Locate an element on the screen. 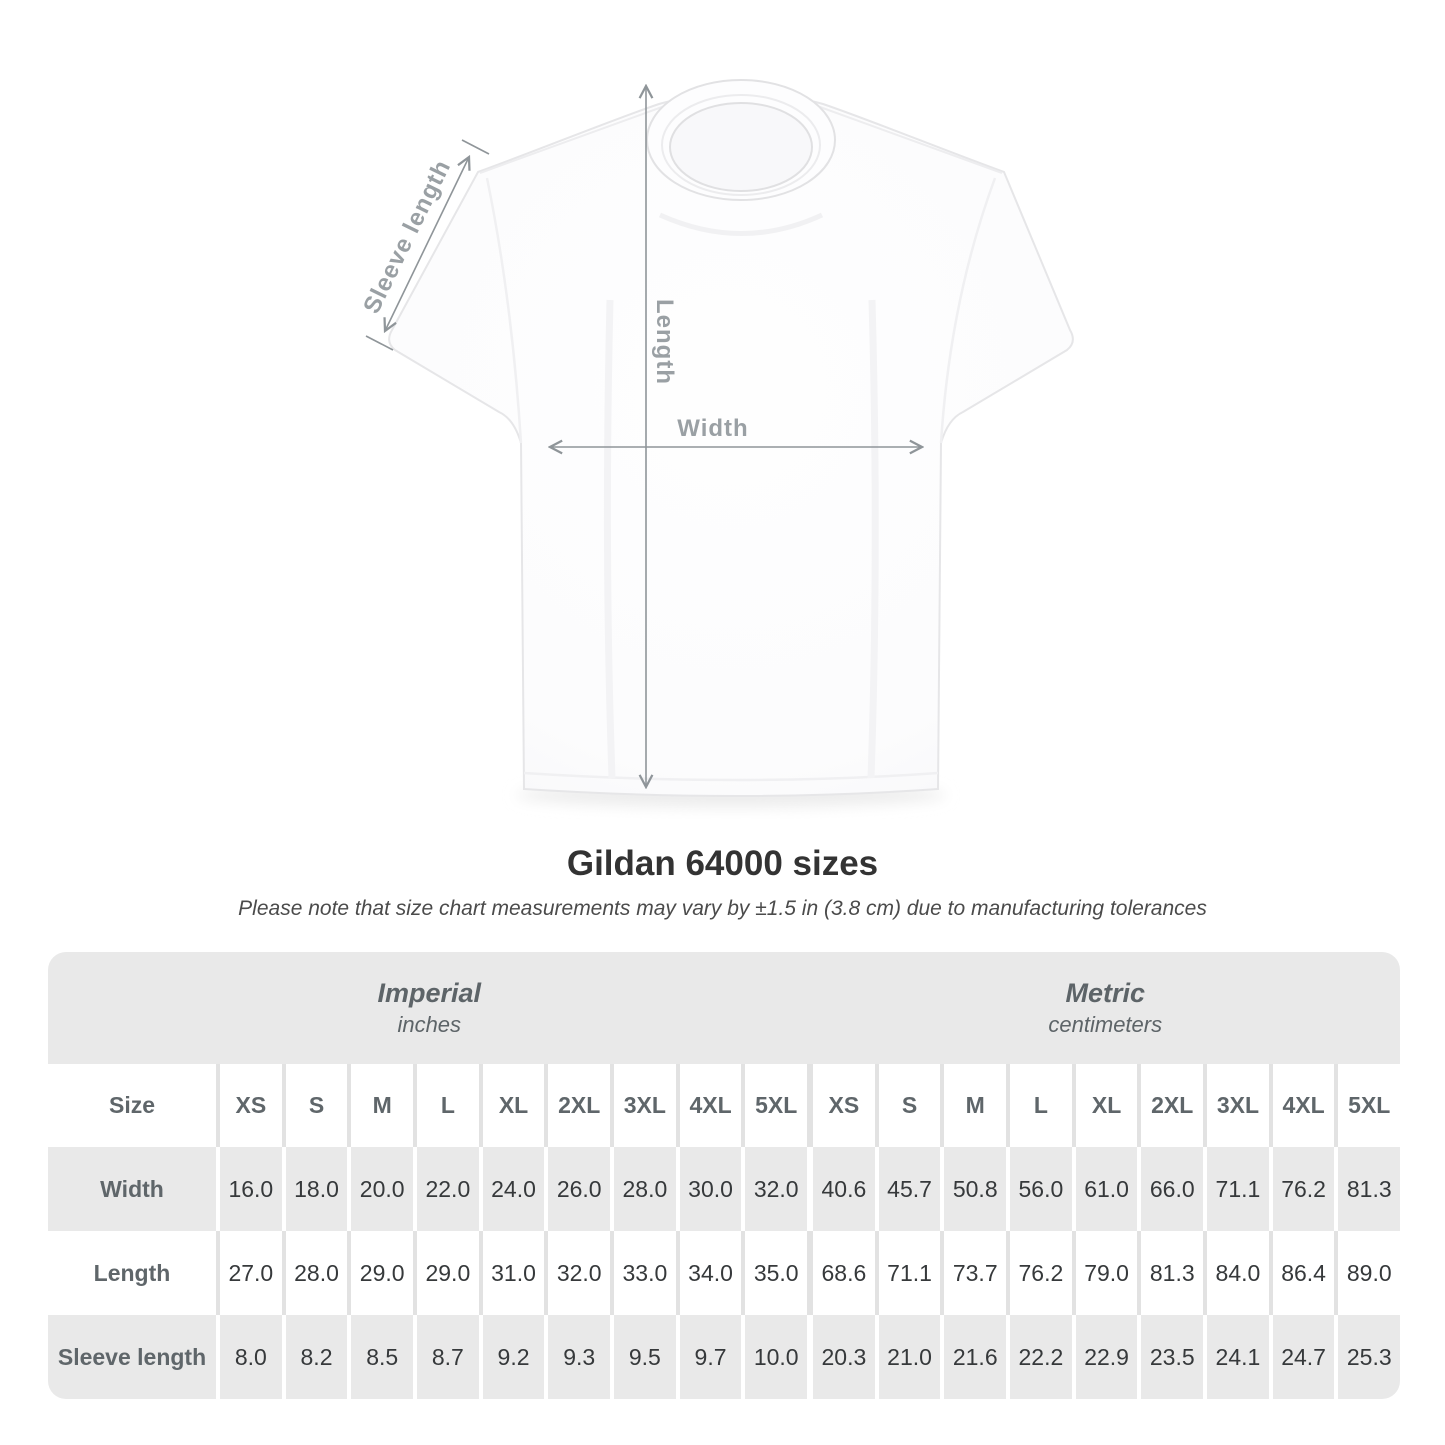 This screenshot has height=1445, width=1445. size-col-header-imperial: S is located at coordinates (316, 1105).